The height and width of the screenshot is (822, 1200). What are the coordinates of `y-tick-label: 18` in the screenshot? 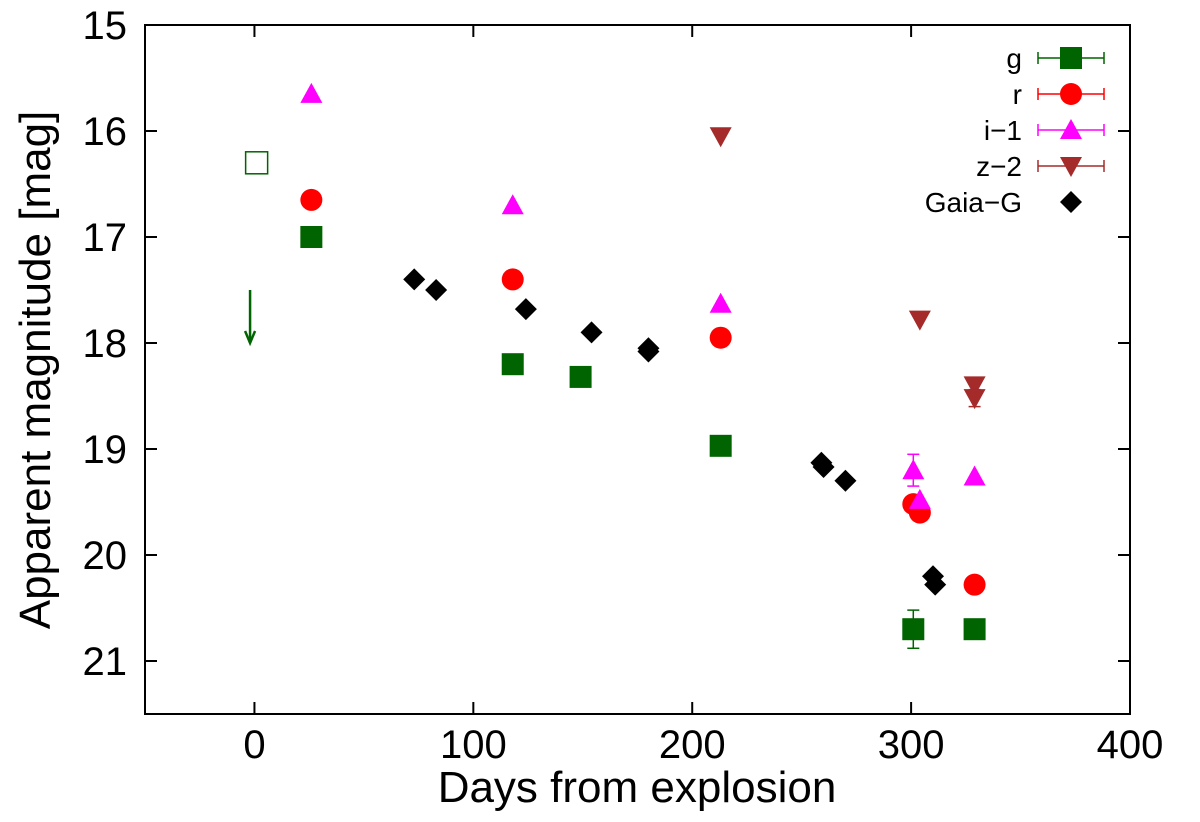 It's located at (105, 344).